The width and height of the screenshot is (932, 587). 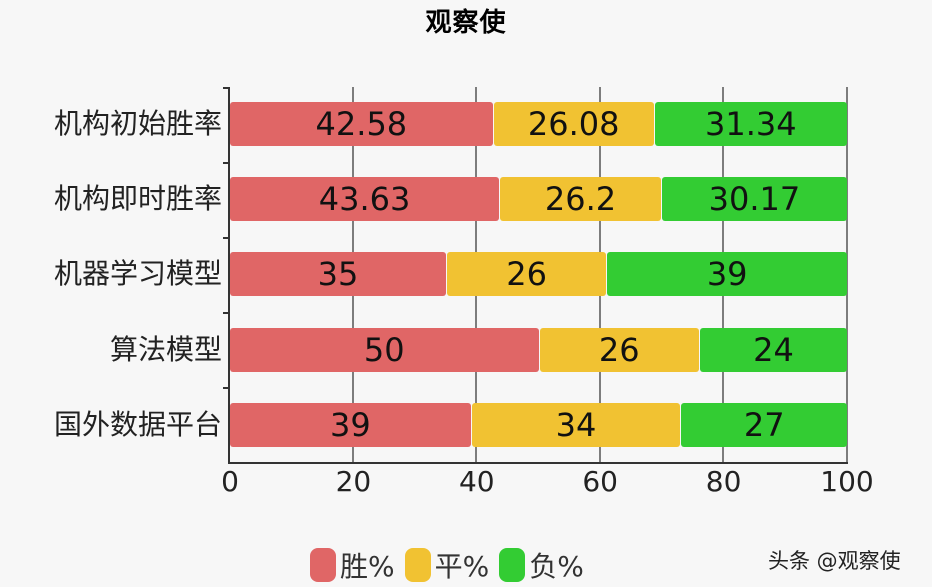 What do you see at coordinates (137, 274) in the screenshot?
I see `category-label: 机器学习模型` at bounding box center [137, 274].